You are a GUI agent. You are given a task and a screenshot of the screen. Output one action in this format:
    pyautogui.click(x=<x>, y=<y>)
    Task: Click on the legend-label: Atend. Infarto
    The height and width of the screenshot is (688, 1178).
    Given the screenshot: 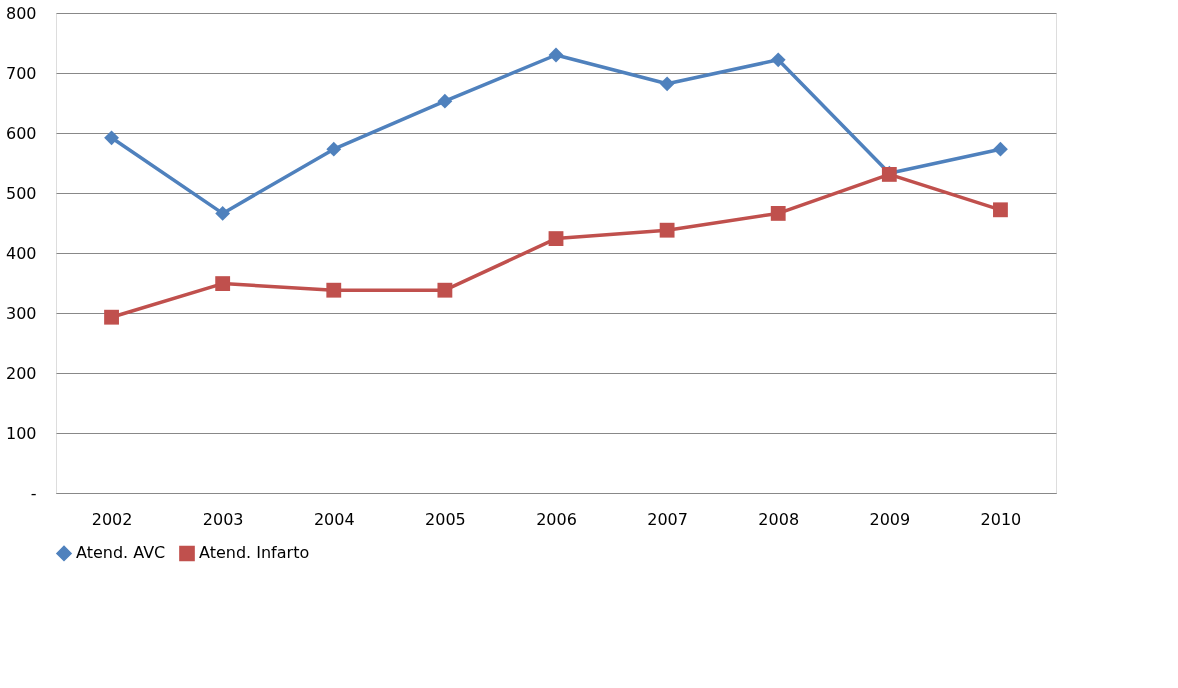 What is the action you would take?
    pyautogui.click(x=254, y=553)
    